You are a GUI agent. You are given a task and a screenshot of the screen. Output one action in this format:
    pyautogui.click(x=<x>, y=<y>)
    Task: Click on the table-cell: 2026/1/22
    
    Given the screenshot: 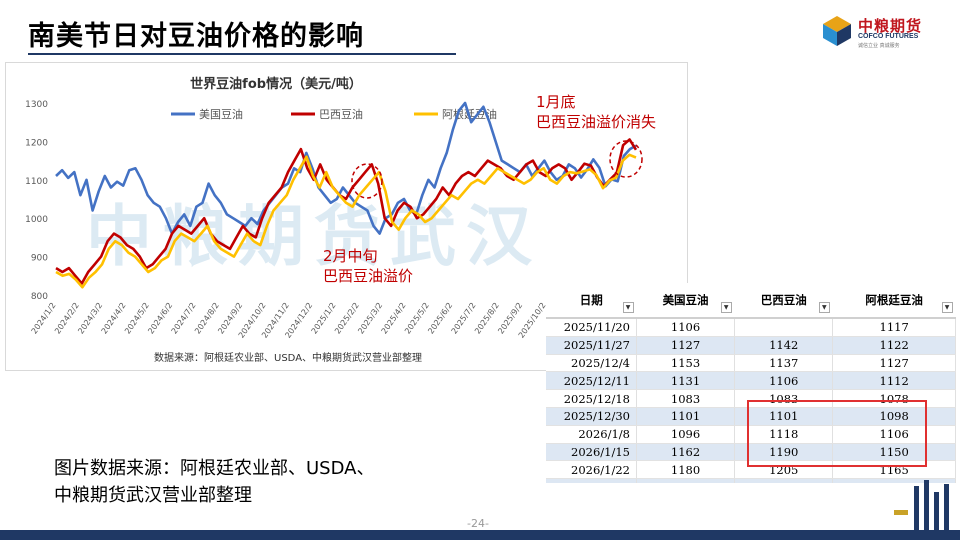 What is the action you would take?
    pyautogui.click(x=591, y=470)
    